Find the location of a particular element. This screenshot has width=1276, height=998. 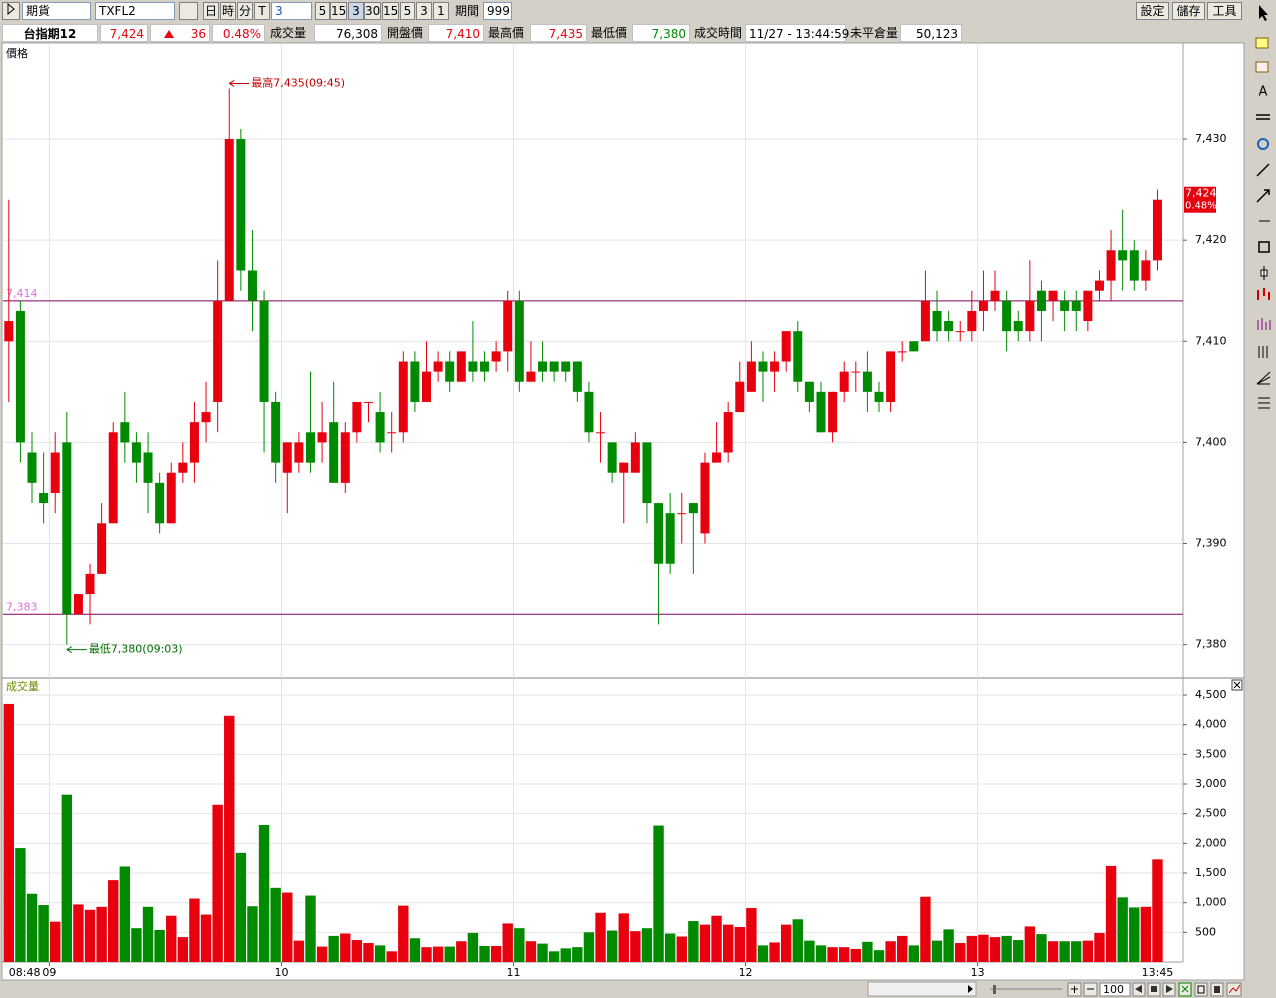

search-button is located at coordinates (188, 11).